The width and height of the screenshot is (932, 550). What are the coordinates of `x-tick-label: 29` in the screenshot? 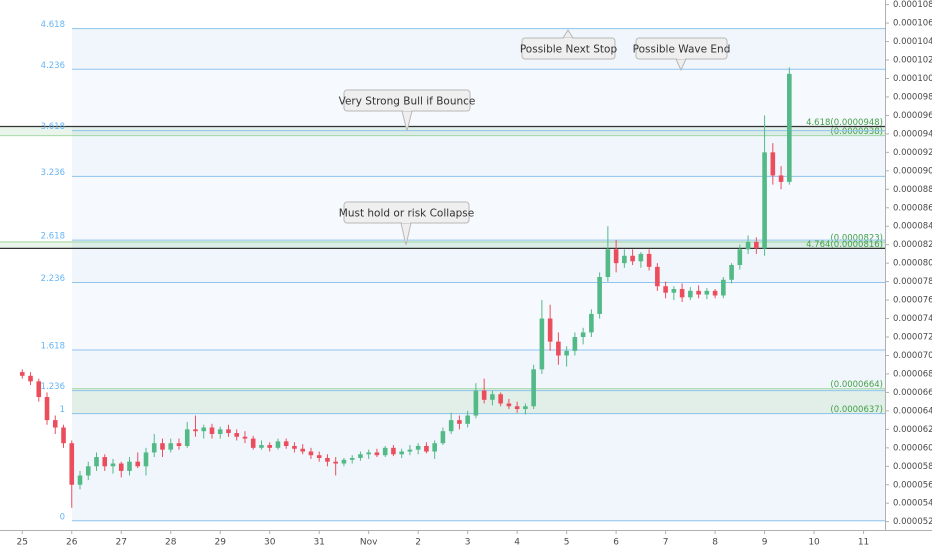 It's located at (220, 543).